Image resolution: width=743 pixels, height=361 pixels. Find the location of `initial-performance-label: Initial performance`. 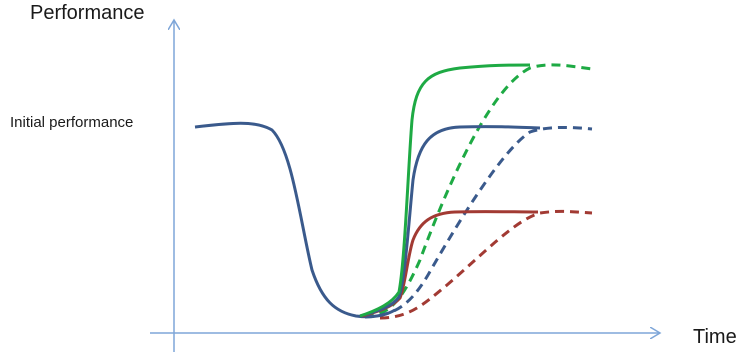

initial-performance-label: Initial performance is located at coordinates (72, 122).